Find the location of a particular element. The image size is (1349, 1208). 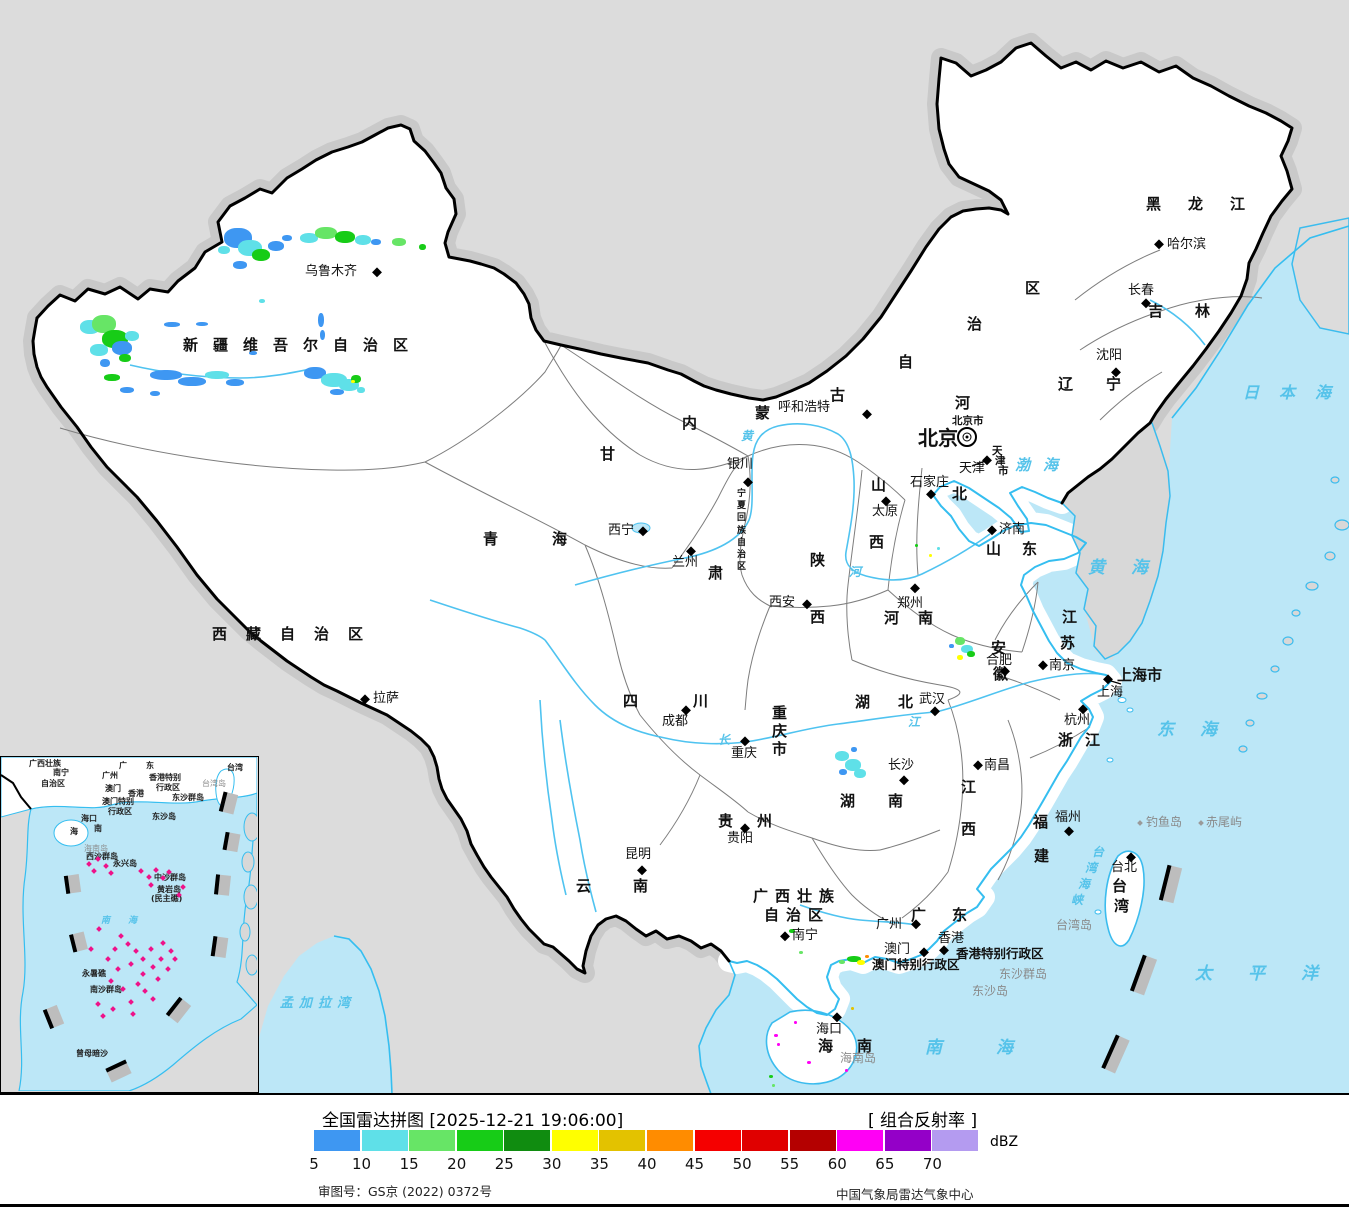

agency-credit: 中国气象局雷达气象中心 is located at coordinates (905, 1194).